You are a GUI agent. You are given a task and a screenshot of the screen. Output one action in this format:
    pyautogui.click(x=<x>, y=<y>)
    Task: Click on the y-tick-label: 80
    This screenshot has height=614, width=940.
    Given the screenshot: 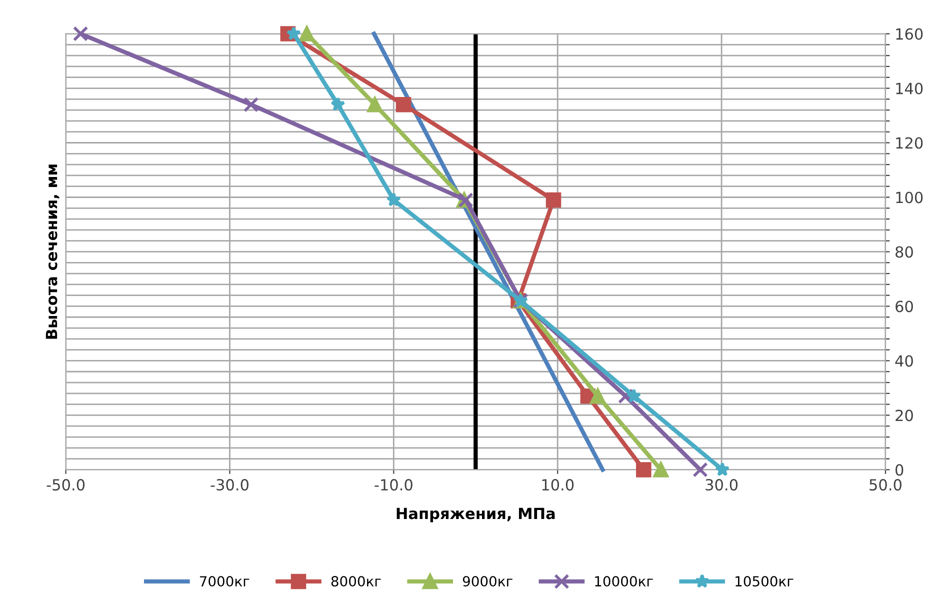 What is the action you would take?
    pyautogui.click(x=904, y=252)
    